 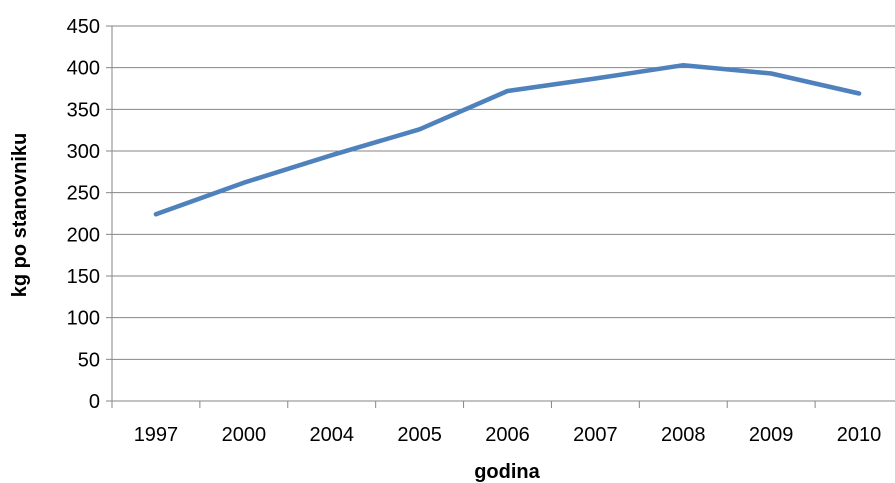 I want to click on y-tick-label: 50, so click(x=89, y=360).